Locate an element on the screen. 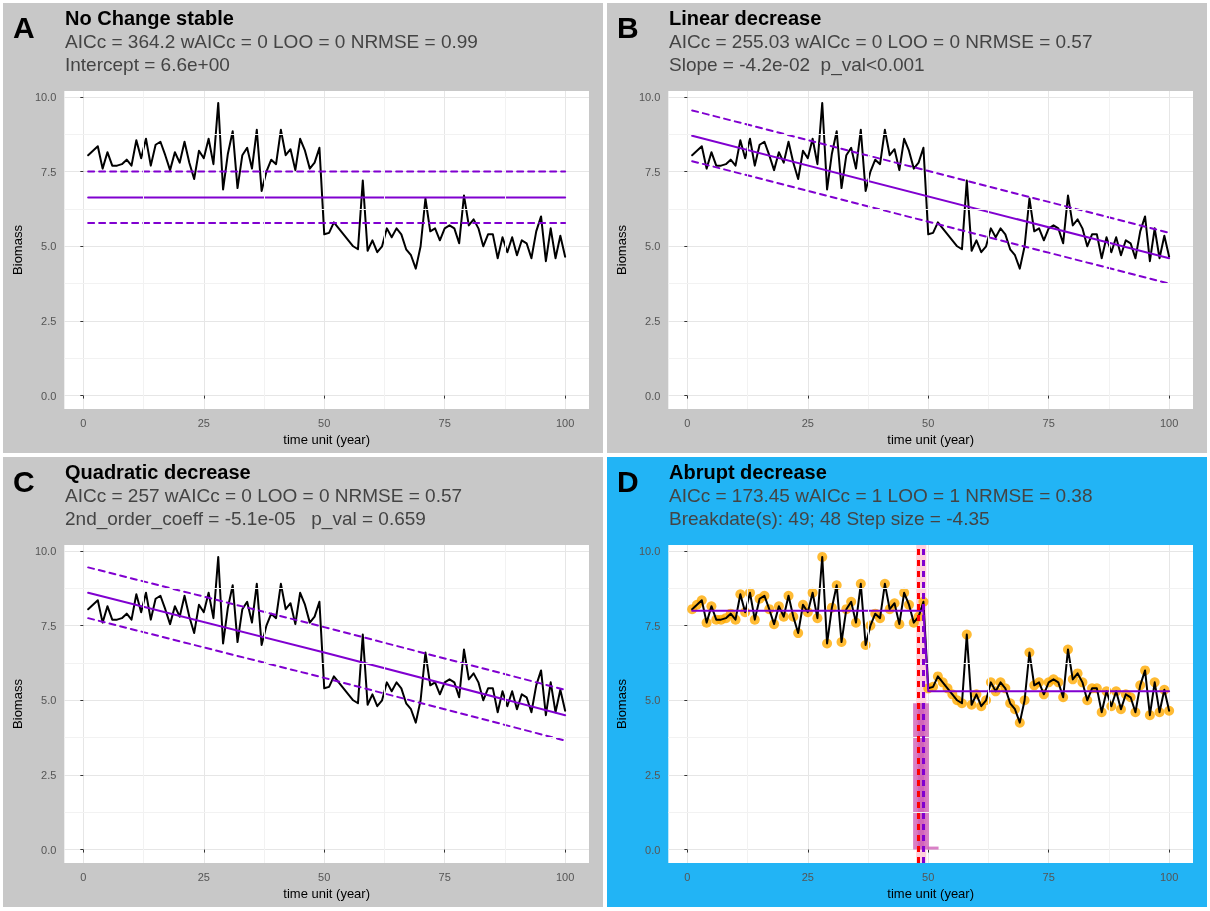 Image resolution: width=1210 pixels, height=911 pixels. chart-title: Abrupt decrease is located at coordinates (748, 472).